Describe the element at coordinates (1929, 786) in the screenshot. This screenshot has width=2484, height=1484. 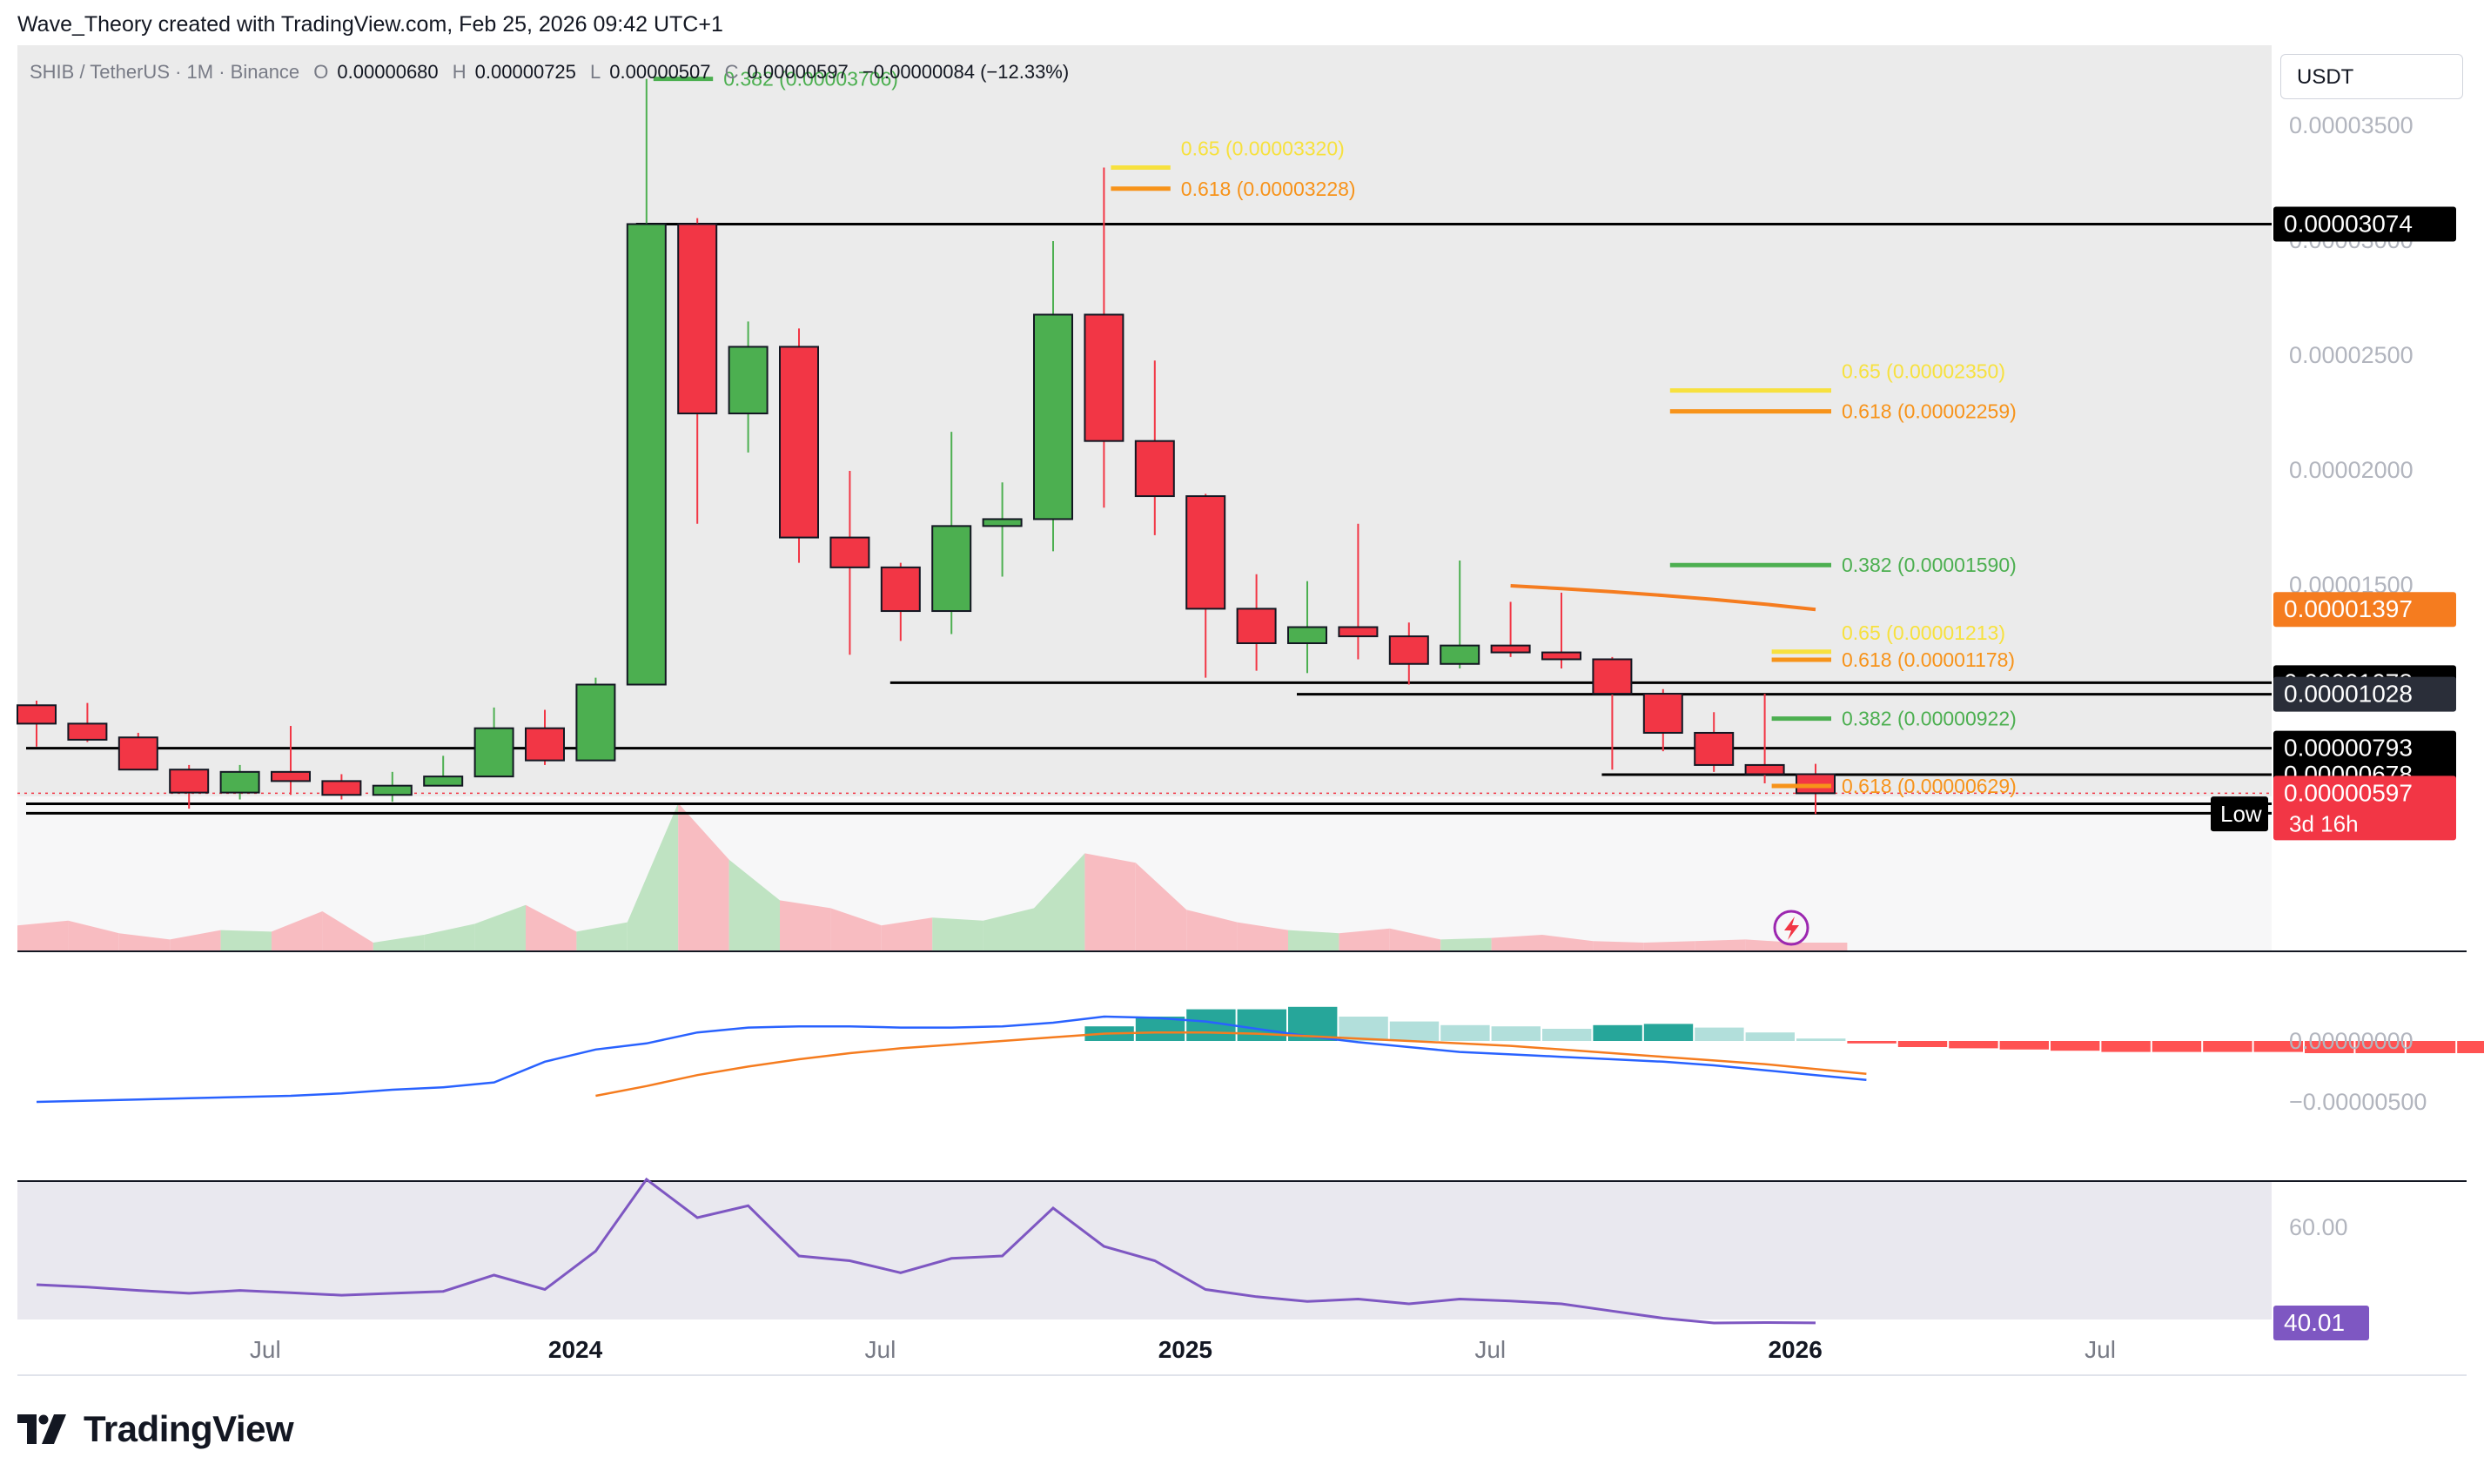
I see `fib-level-label: 0.618 (0.00000629)` at that location.